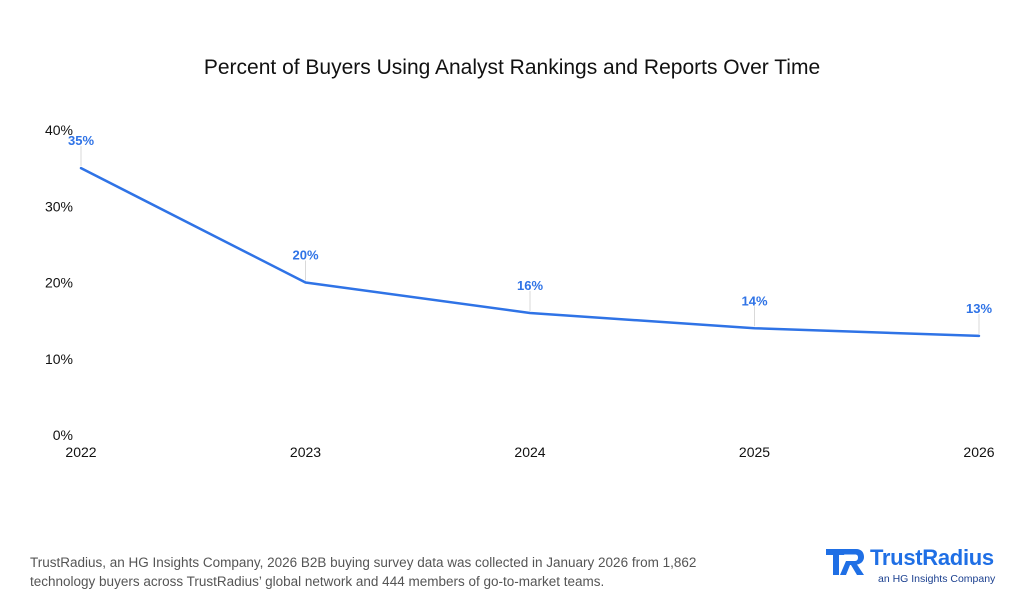 The image size is (1024, 614). What do you see at coordinates (530, 285) in the screenshot?
I see `data-label: 16%` at bounding box center [530, 285].